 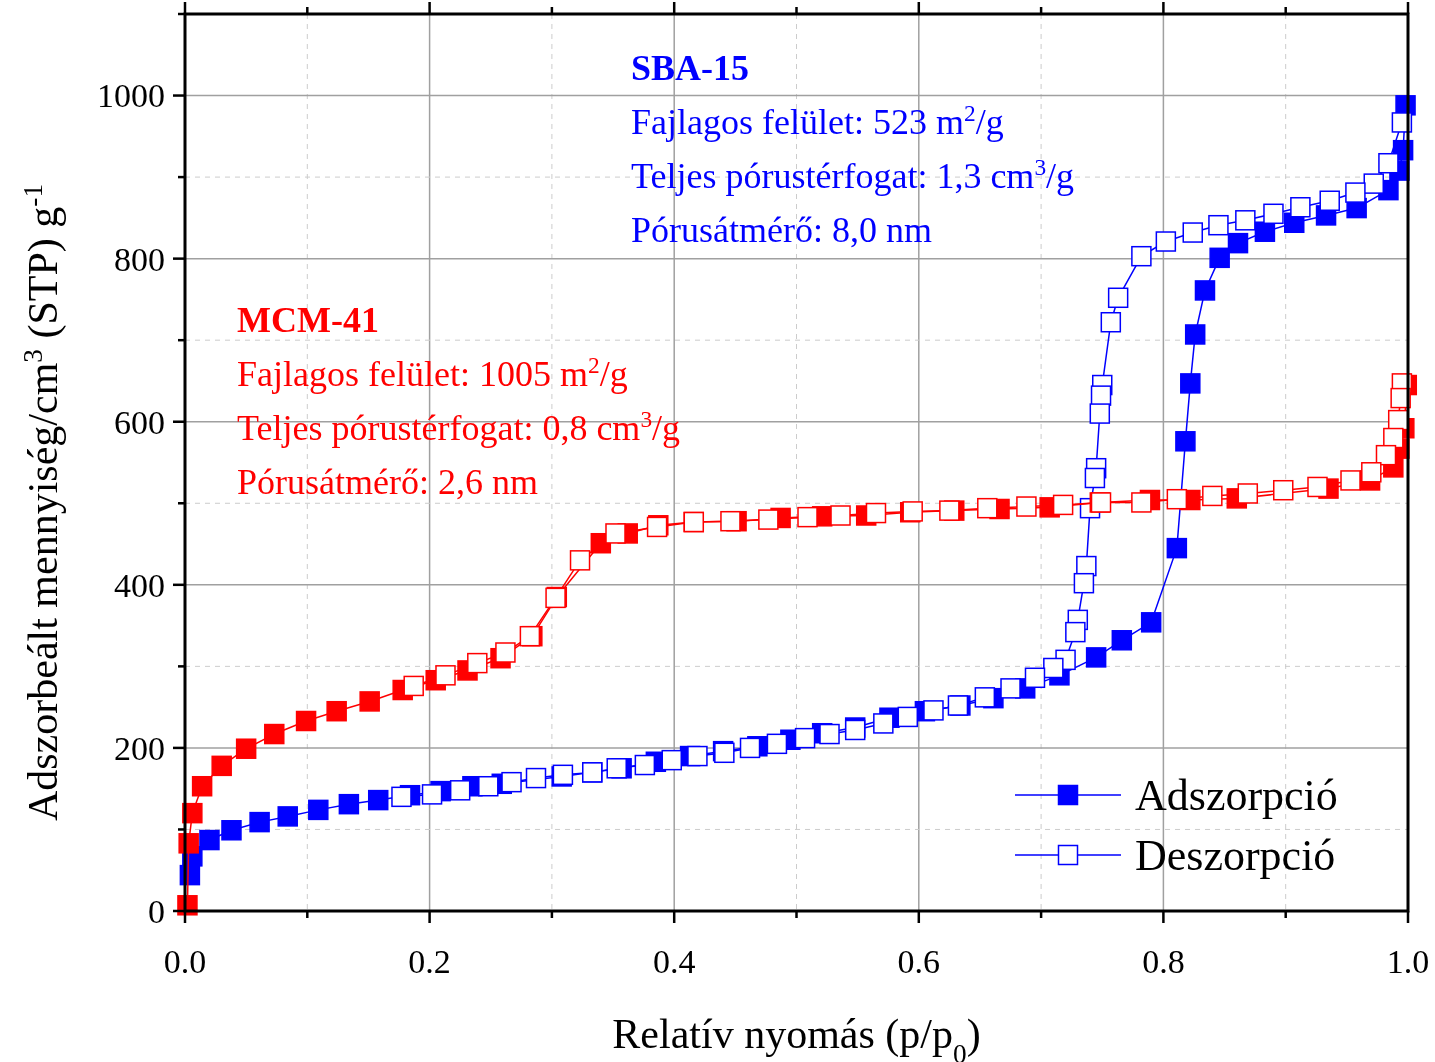 I want to click on annotation: MCM-41, so click(x=308, y=320).